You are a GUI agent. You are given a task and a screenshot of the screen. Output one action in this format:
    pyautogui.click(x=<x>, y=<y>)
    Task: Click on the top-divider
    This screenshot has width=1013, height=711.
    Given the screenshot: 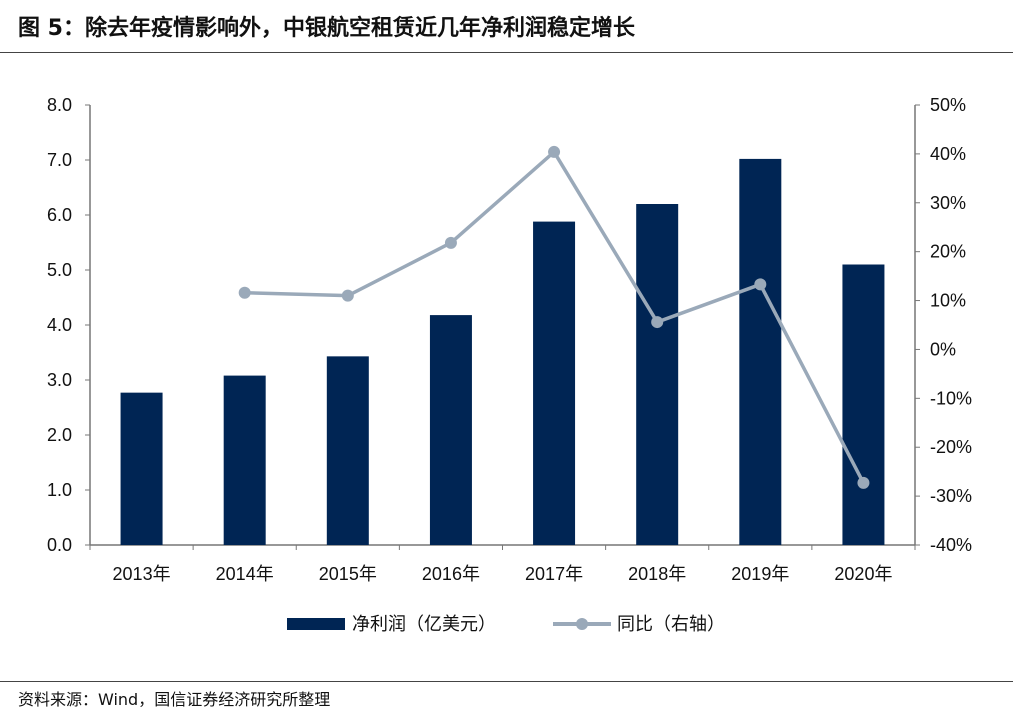 What is the action you would take?
    pyautogui.click(x=506, y=52)
    